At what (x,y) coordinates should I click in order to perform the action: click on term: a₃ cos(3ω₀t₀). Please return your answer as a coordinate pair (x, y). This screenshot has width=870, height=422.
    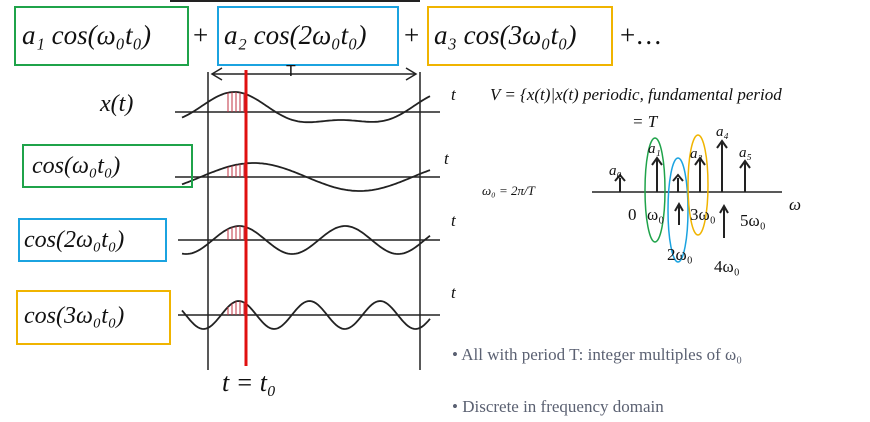
    Looking at the image, I should click on (505, 35).